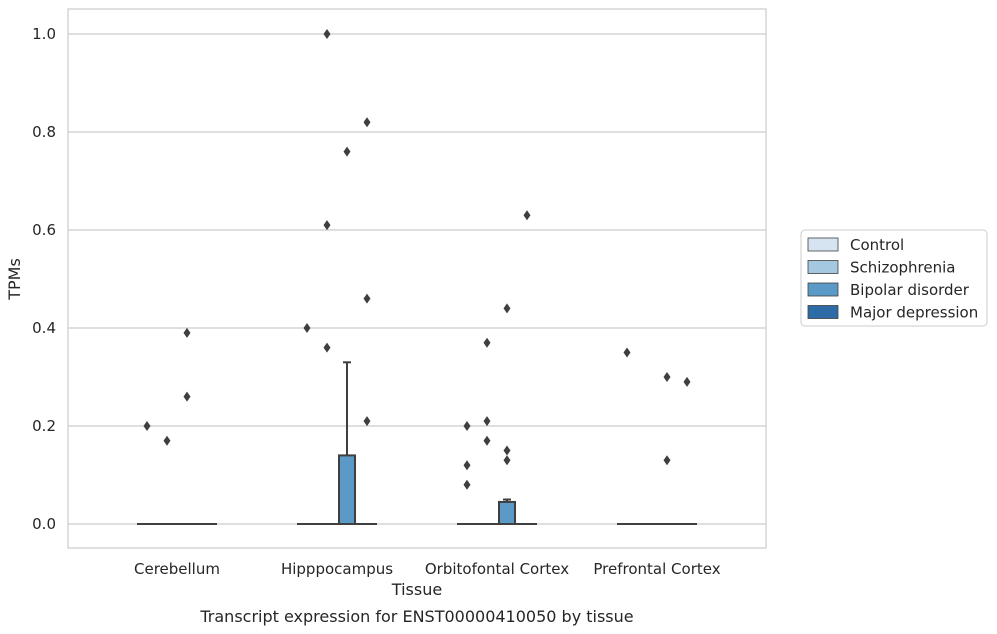 The image size is (997, 634). I want to click on x-tick-label: Hipppocampus, so click(337, 569).